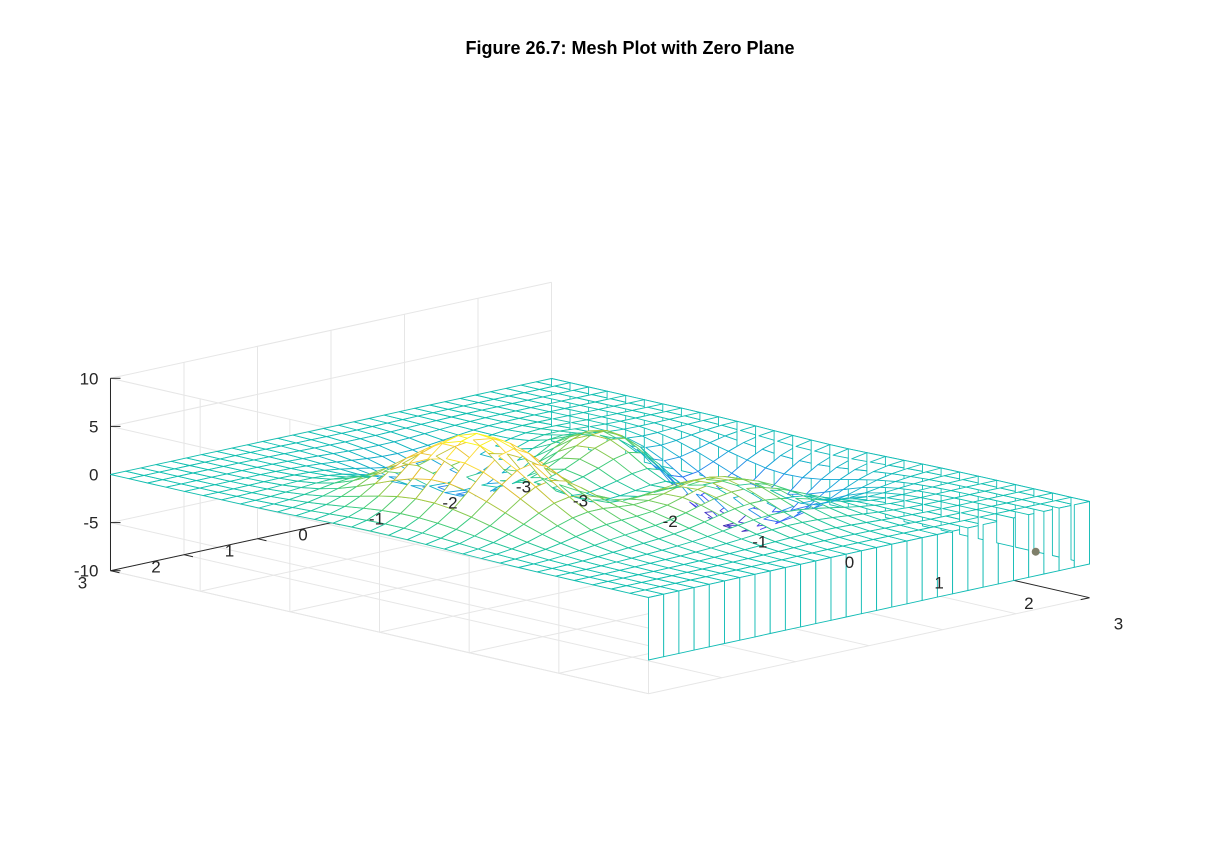 The image size is (1219, 851). What do you see at coordinates (302, 535) in the screenshot?
I see `y-tick-label: 0` at bounding box center [302, 535].